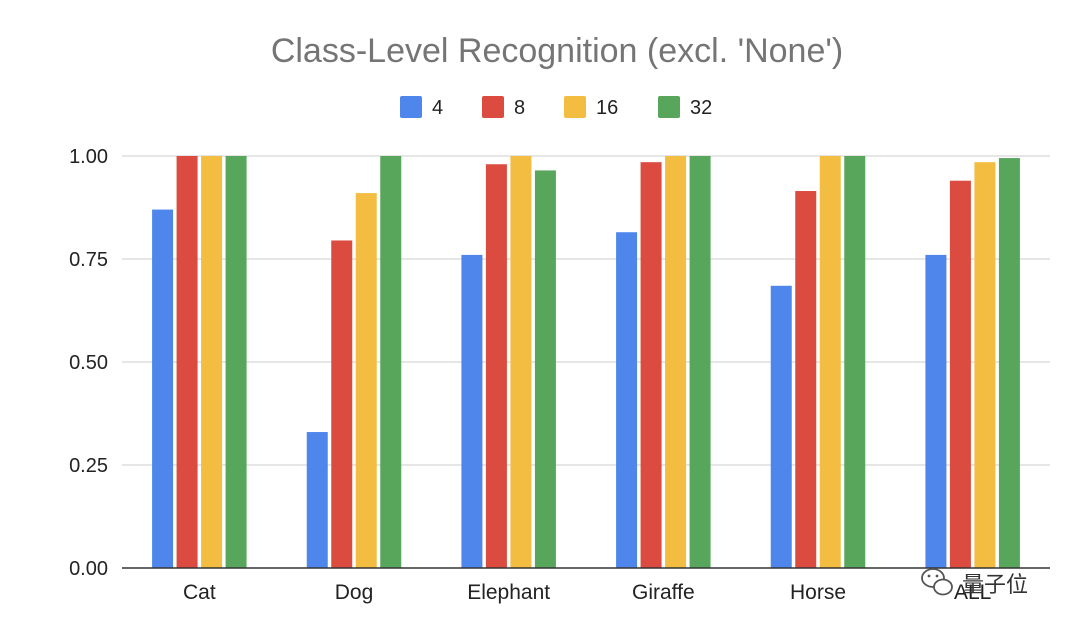 This screenshot has height=633, width=1080. I want to click on x-tick-label: Elephant, so click(508, 592).